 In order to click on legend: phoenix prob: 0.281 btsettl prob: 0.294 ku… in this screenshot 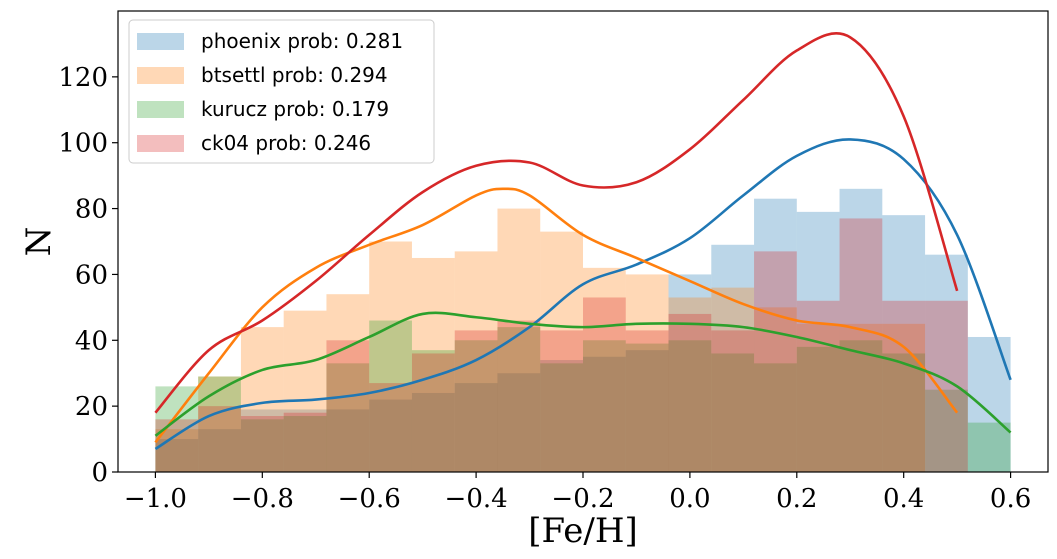, I will do `click(281, 91)`.